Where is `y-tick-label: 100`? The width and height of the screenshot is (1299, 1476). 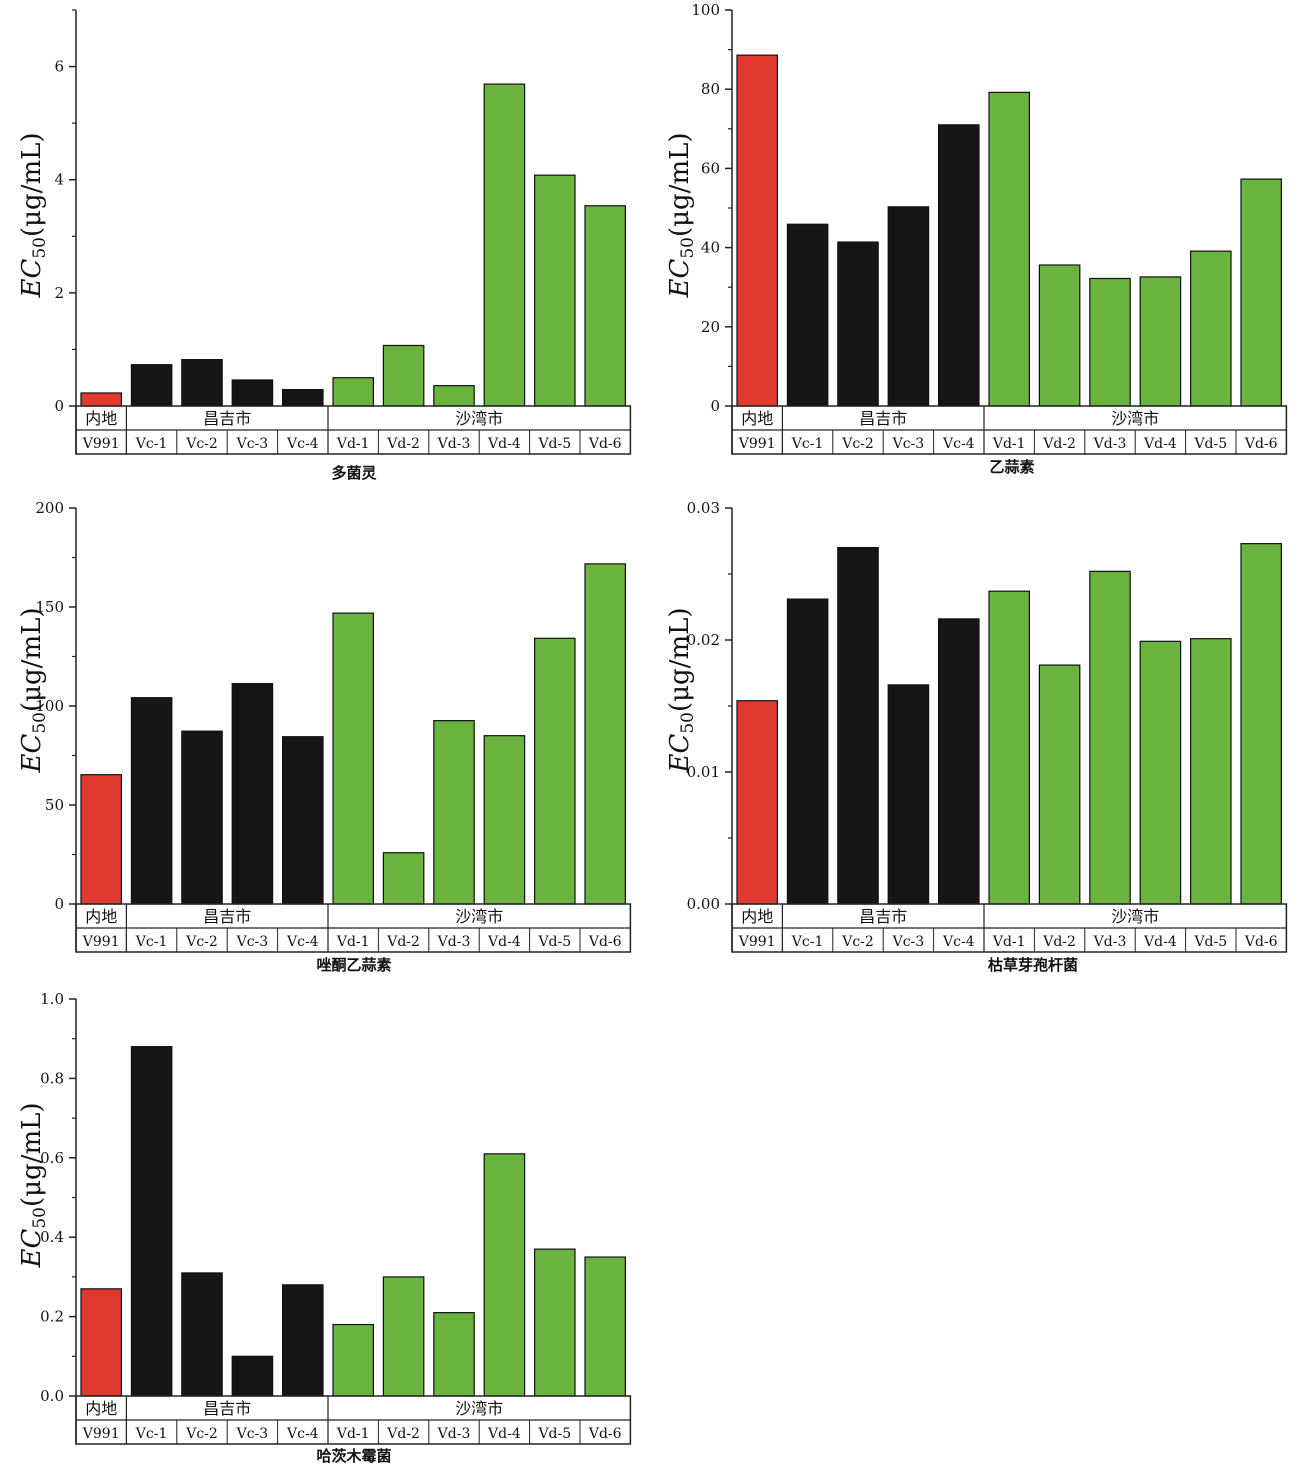 y-tick-label: 100 is located at coordinates (705, 10).